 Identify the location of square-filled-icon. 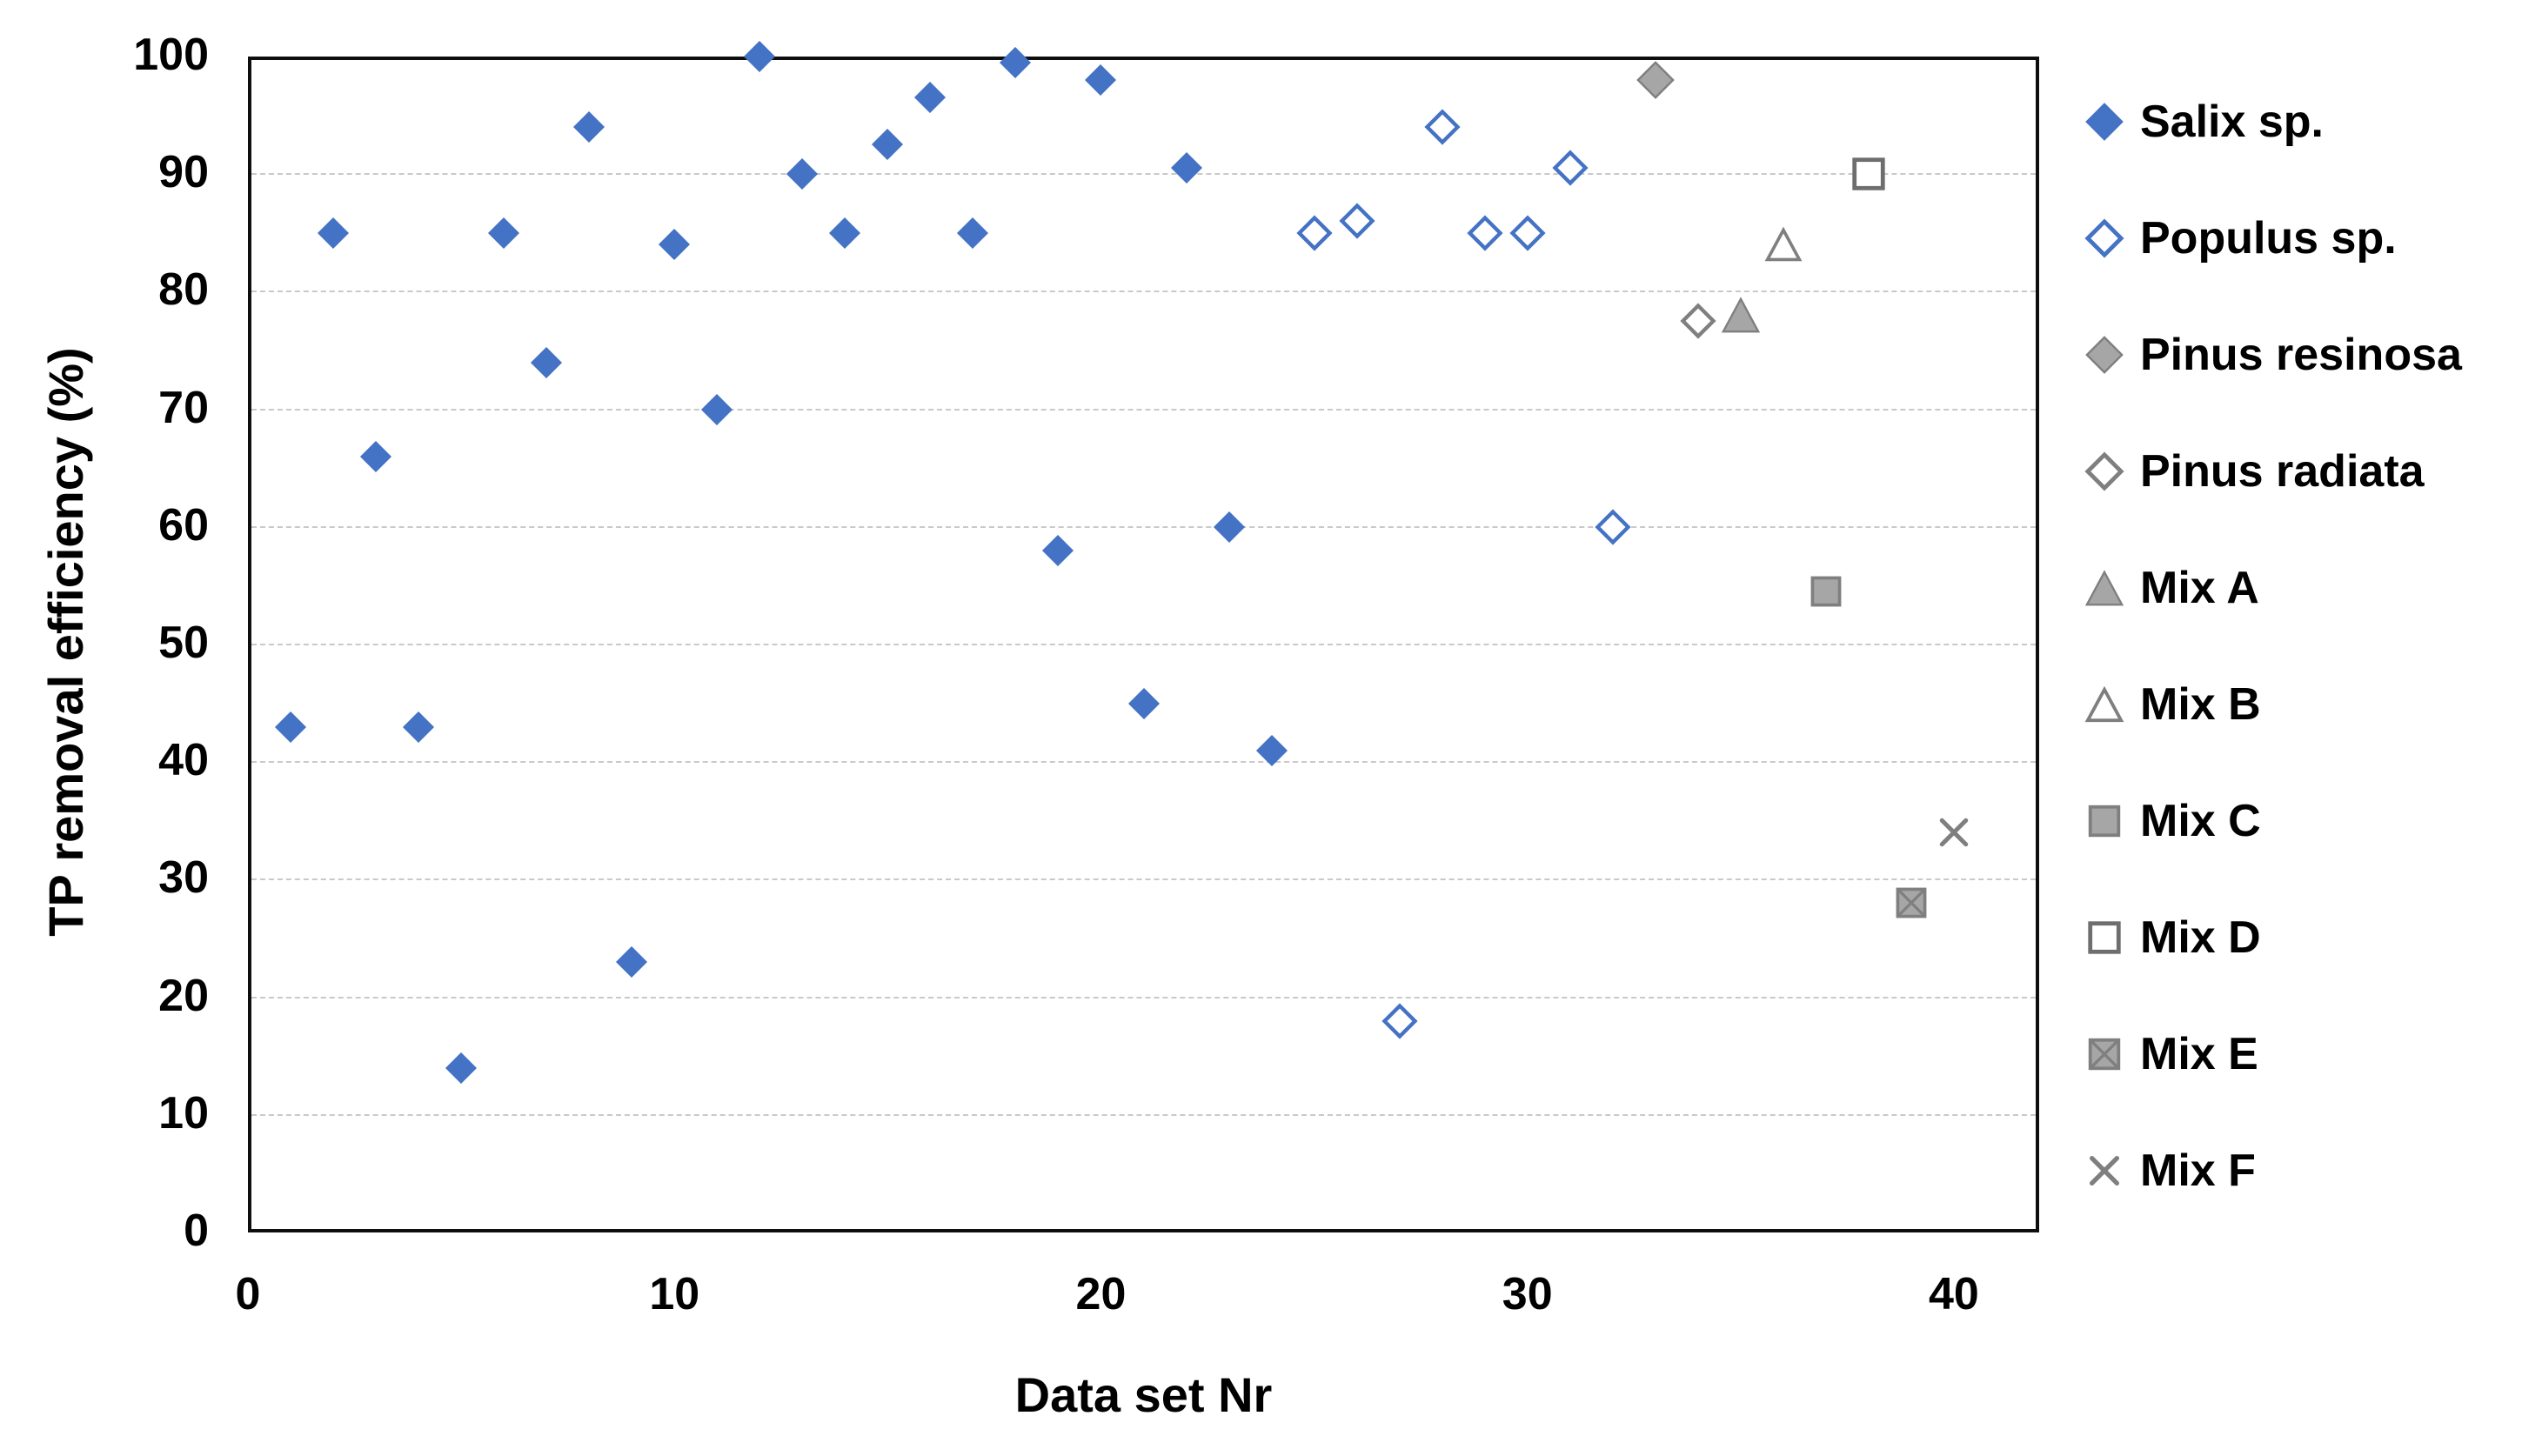
(1826, 591).